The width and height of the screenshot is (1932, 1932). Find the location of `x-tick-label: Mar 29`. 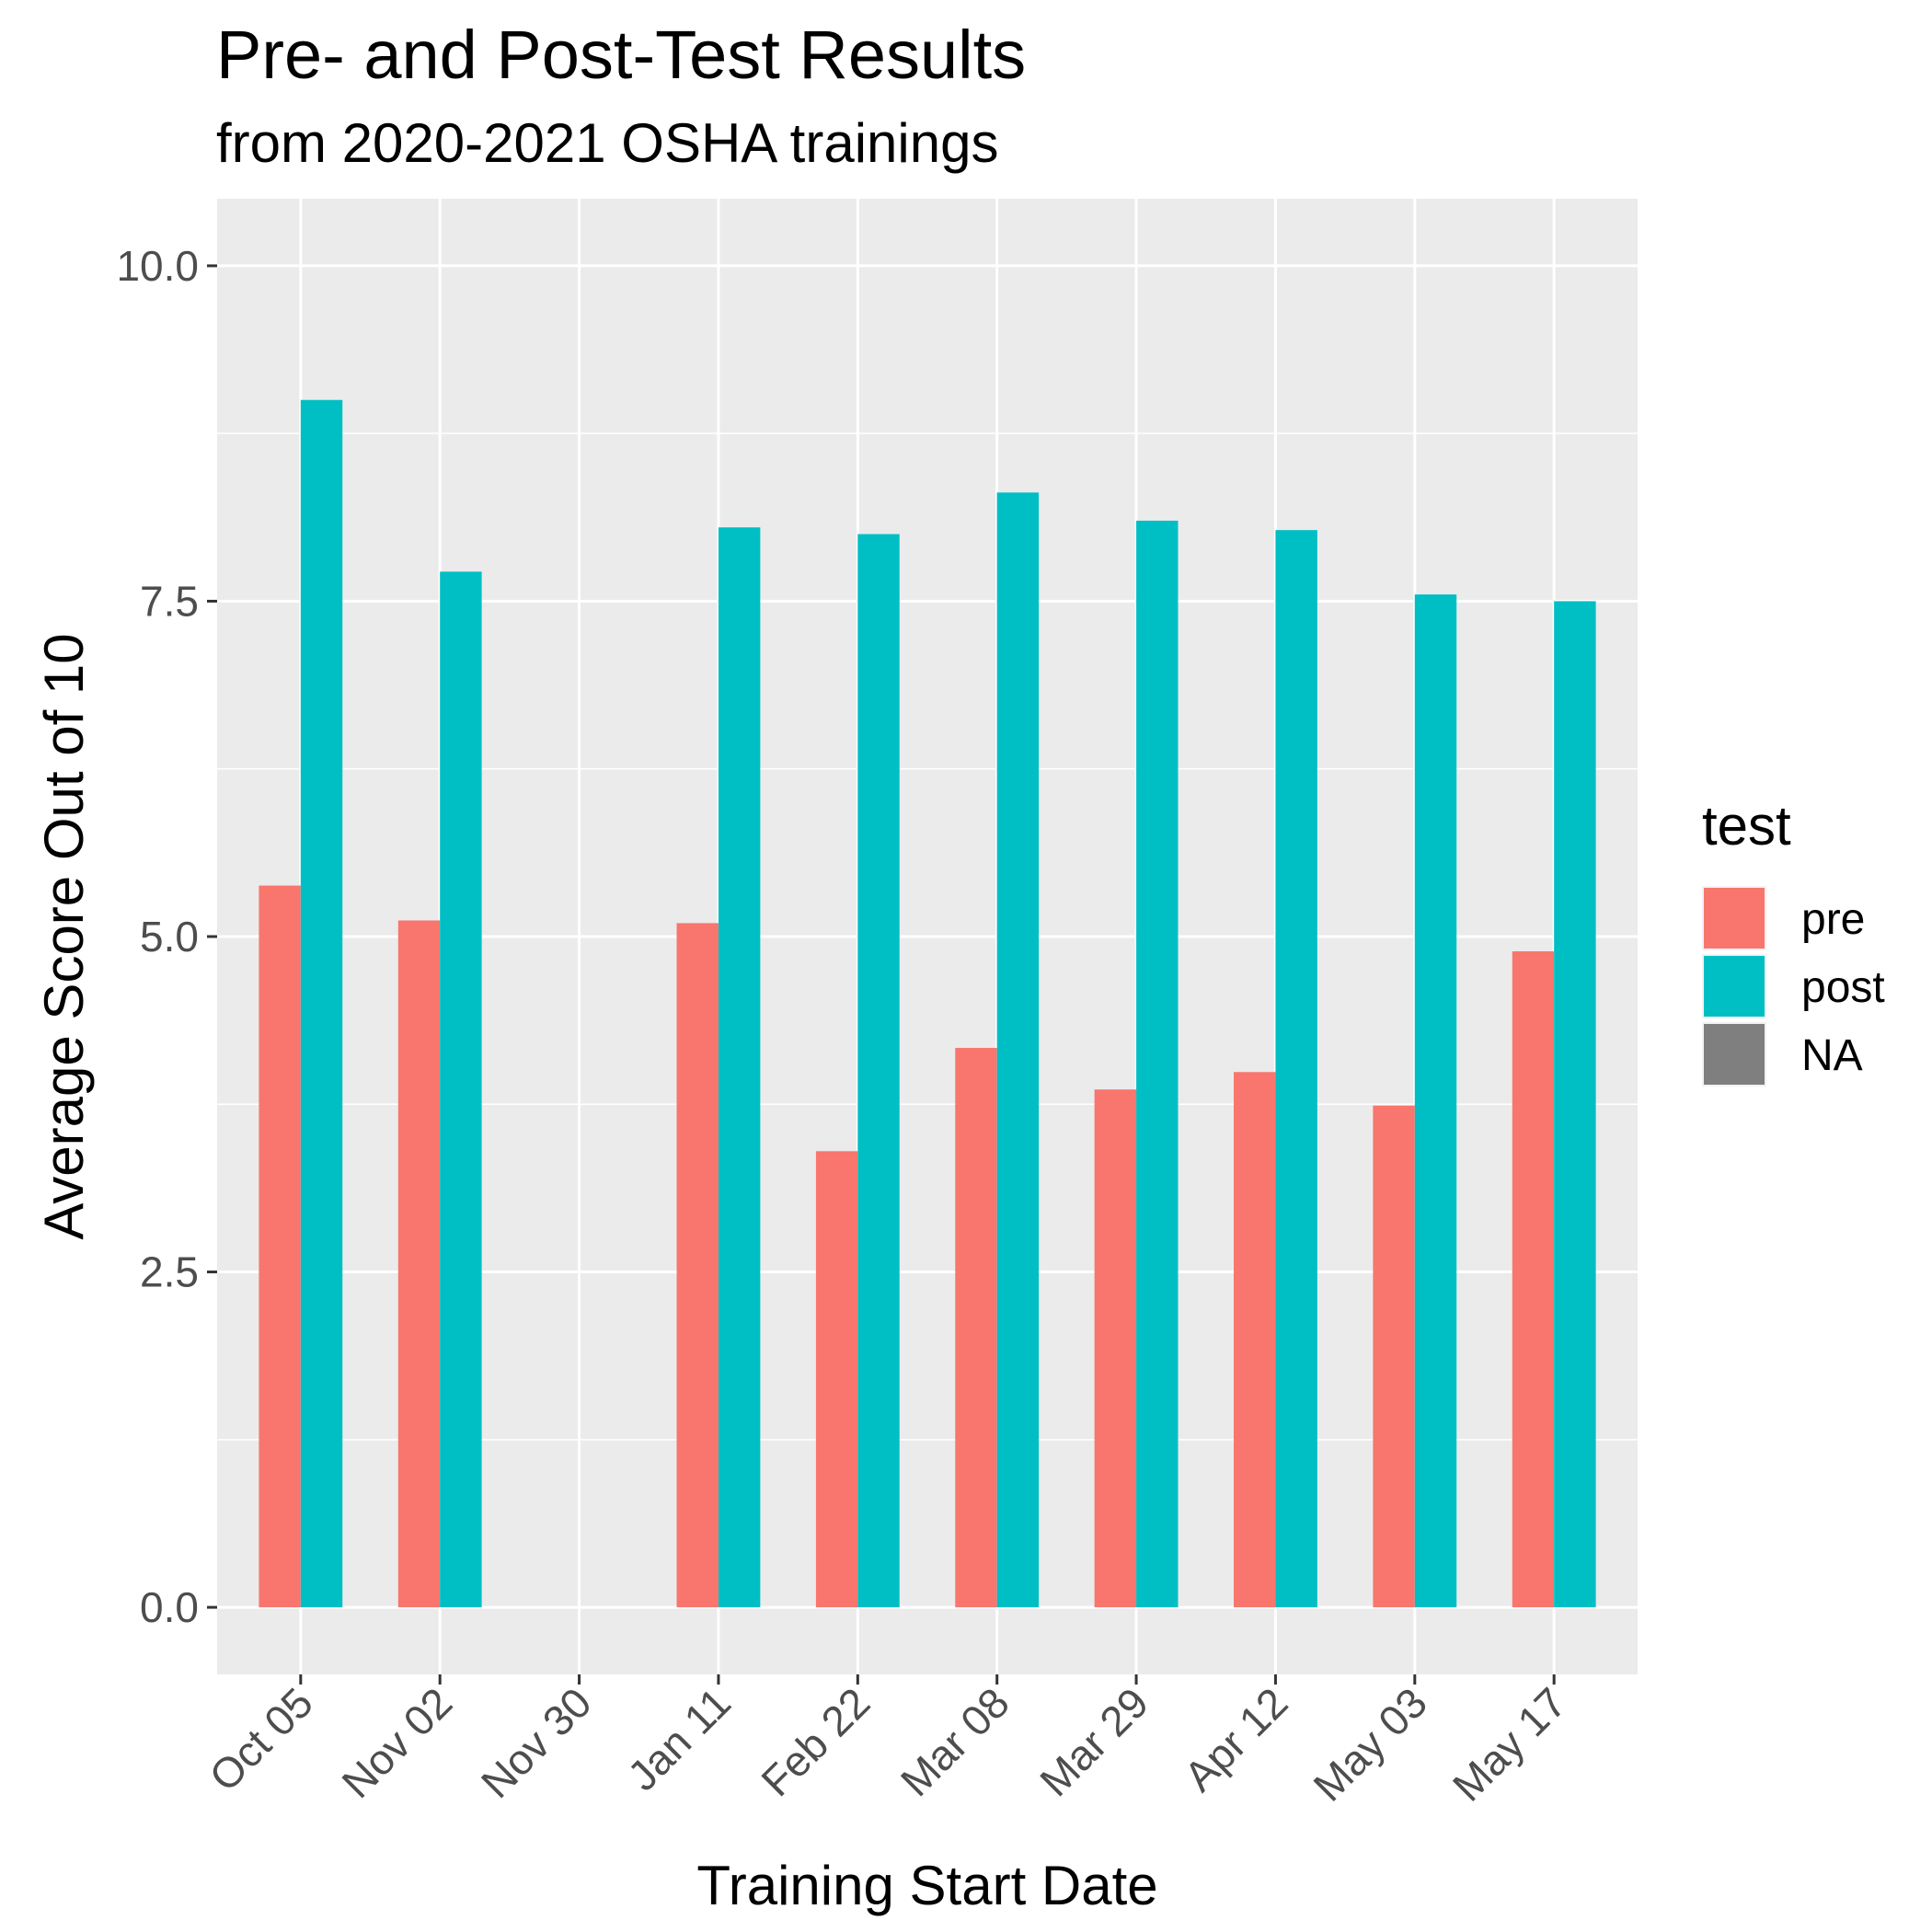

x-tick-label: Mar 29 is located at coordinates (1093, 1741).